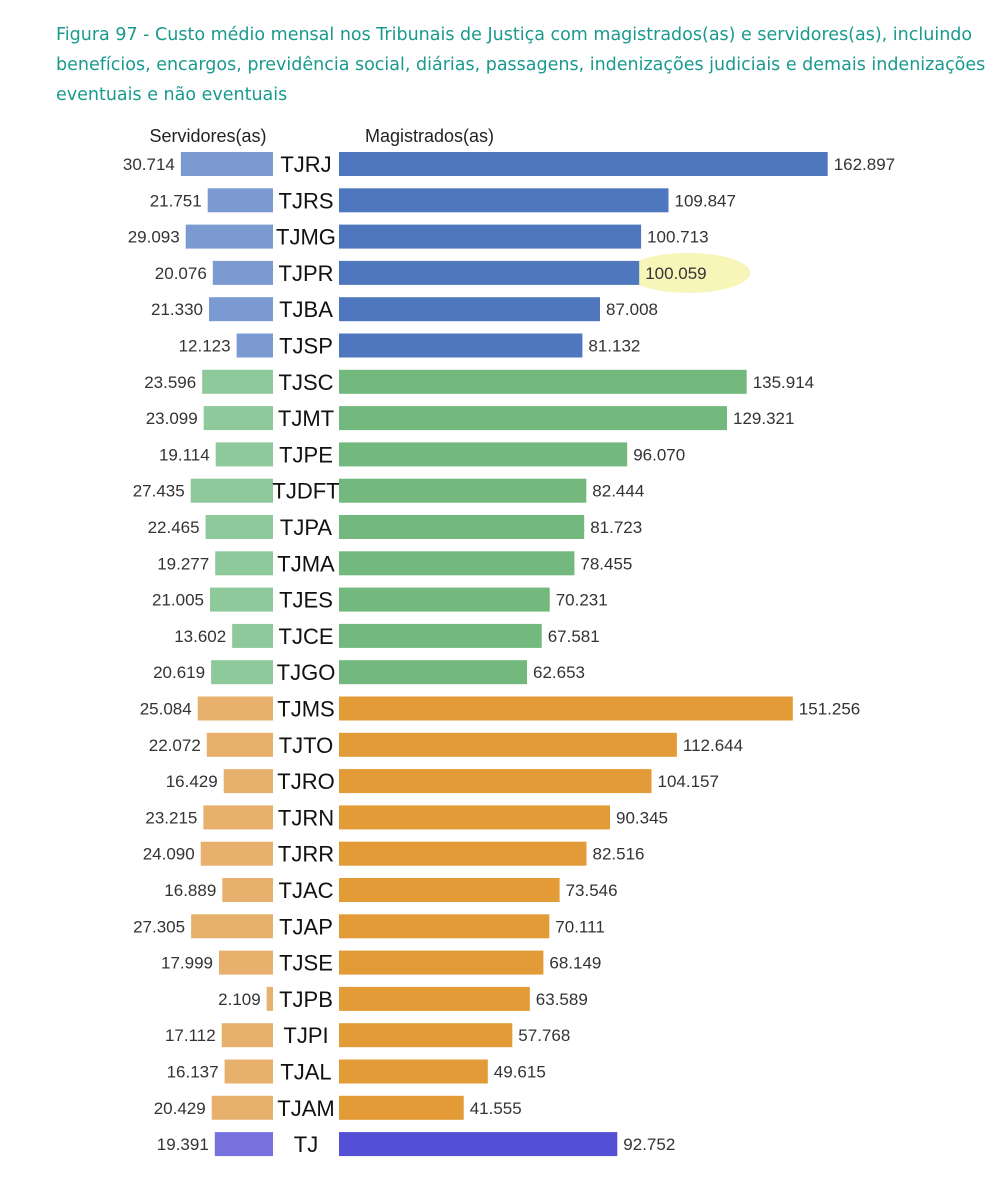  What do you see at coordinates (192, 781) in the screenshot?
I see `value-label-servidores-tjro: 16.429` at bounding box center [192, 781].